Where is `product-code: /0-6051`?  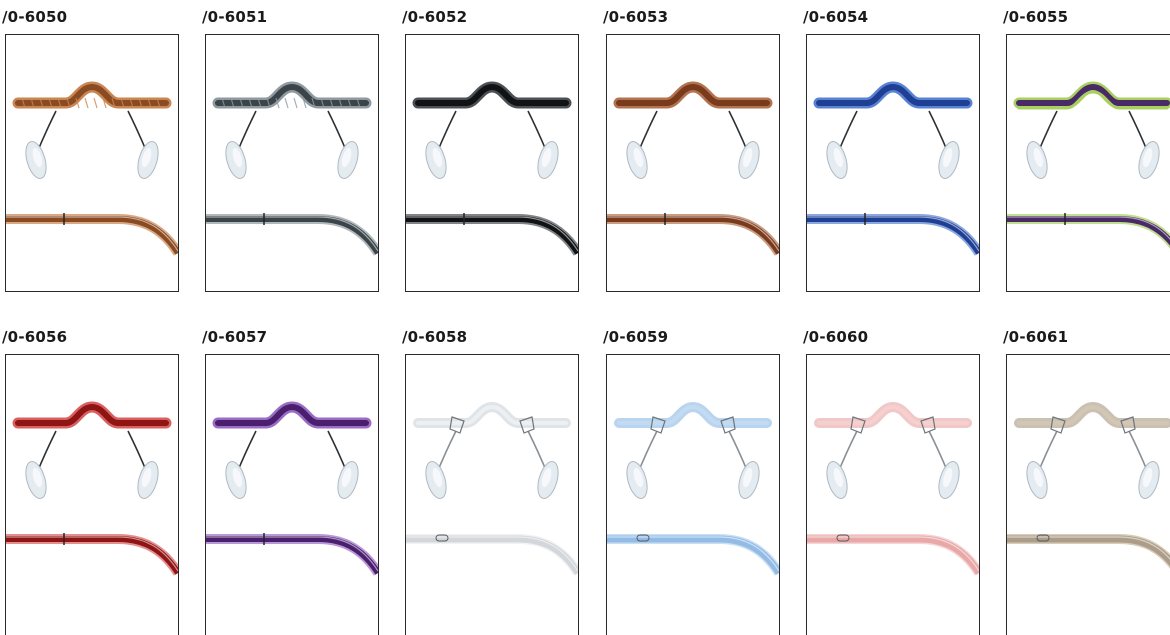
product-code: /0-6051 is located at coordinates (235, 17).